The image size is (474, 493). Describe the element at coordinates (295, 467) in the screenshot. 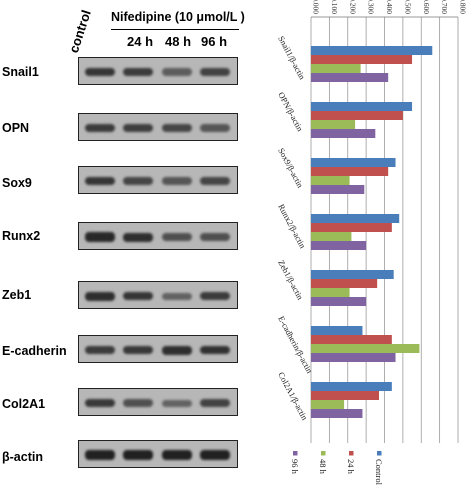

I see `legend-label: 96 h` at that location.